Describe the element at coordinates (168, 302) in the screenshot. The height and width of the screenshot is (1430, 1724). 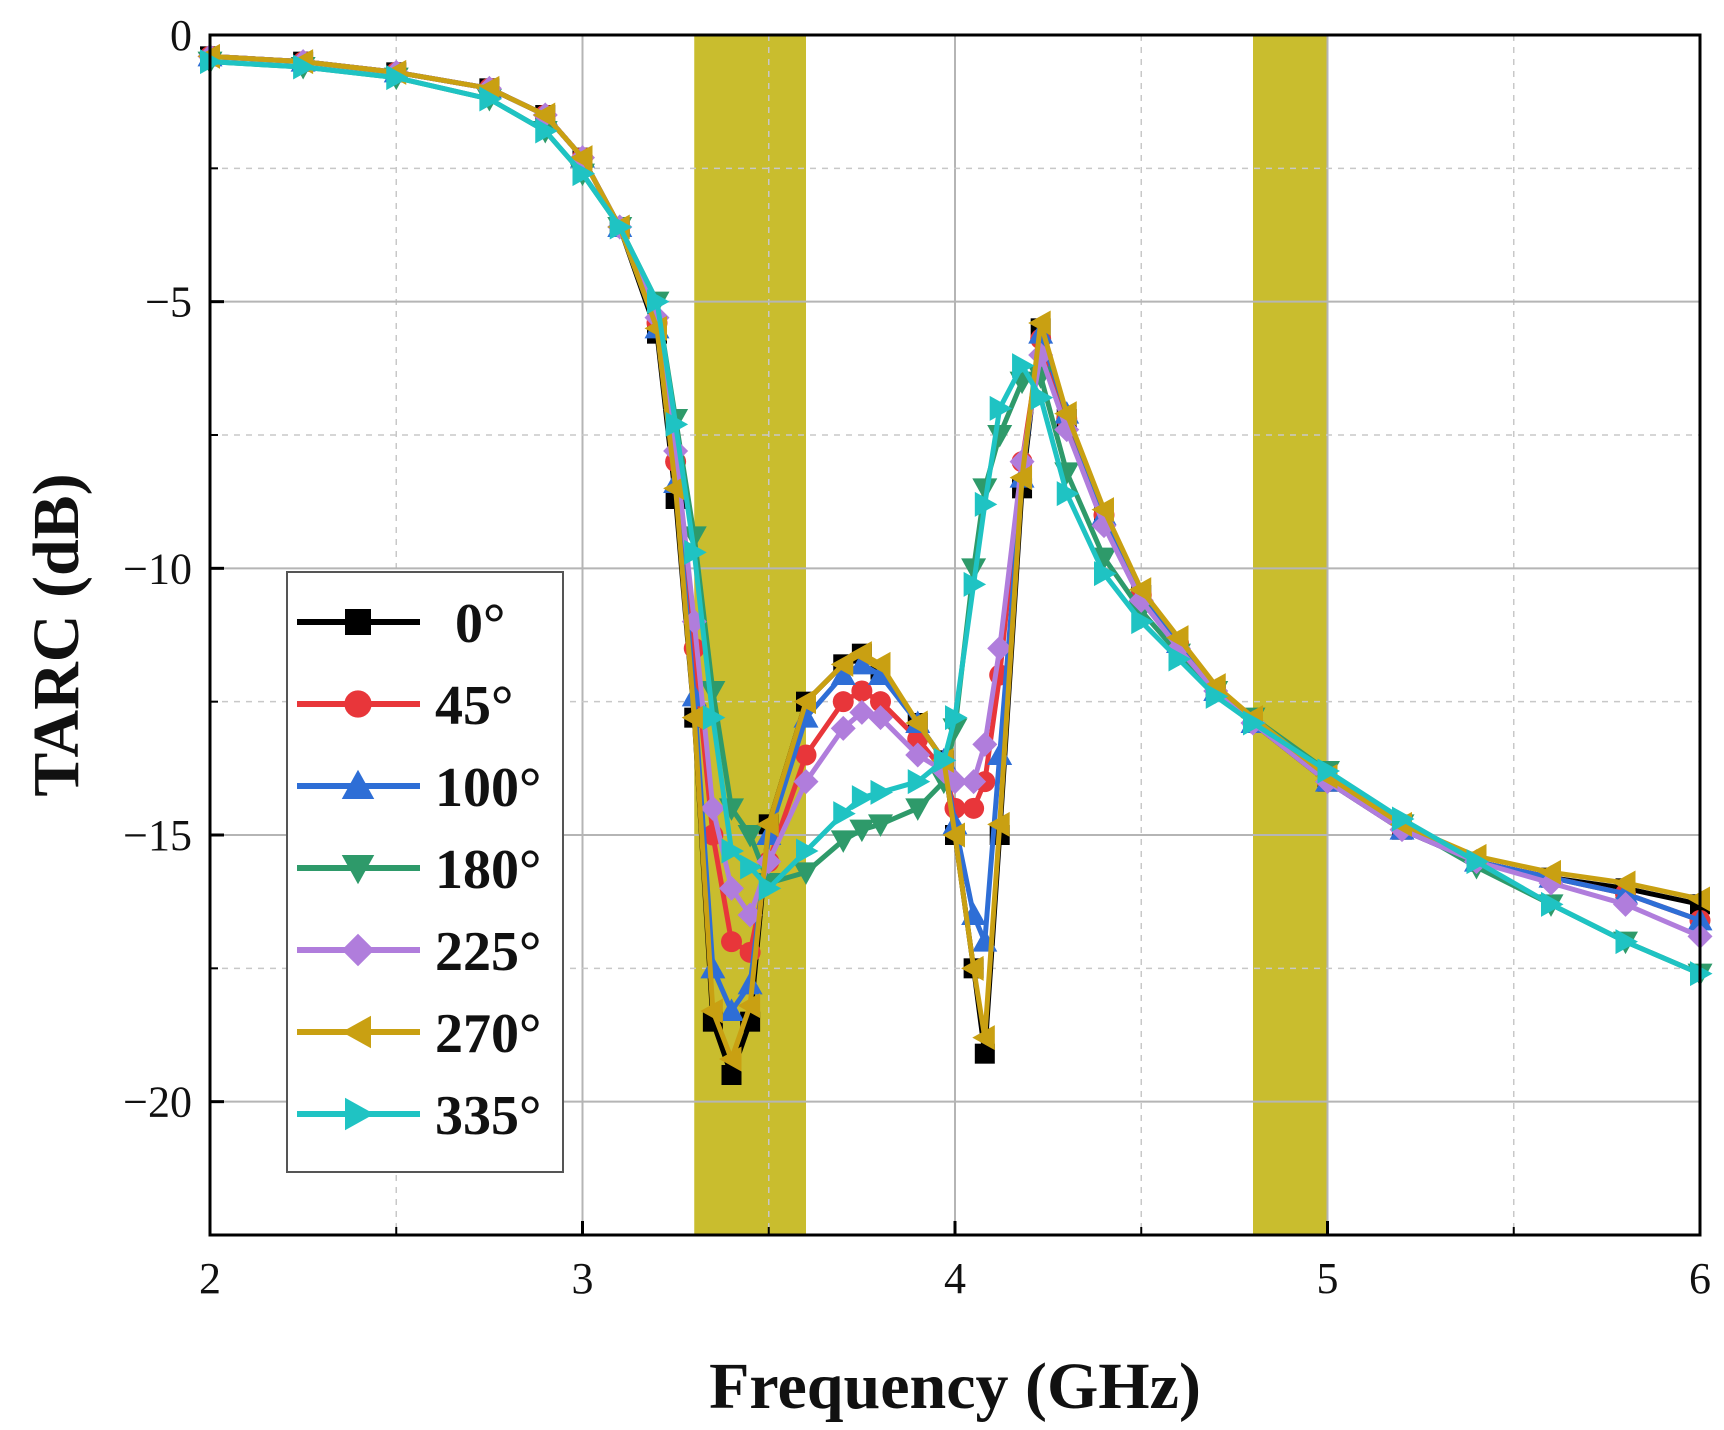
I see `y-tick-label: −5` at that location.